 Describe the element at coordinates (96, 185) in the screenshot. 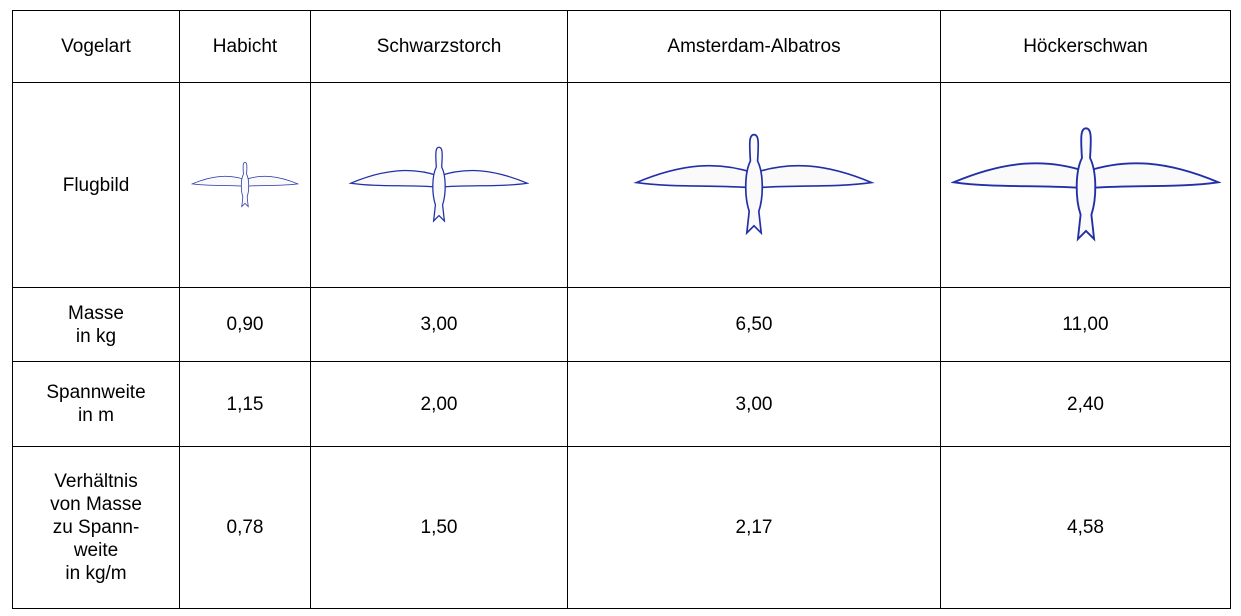

I see `row-label: Flugbild` at that location.